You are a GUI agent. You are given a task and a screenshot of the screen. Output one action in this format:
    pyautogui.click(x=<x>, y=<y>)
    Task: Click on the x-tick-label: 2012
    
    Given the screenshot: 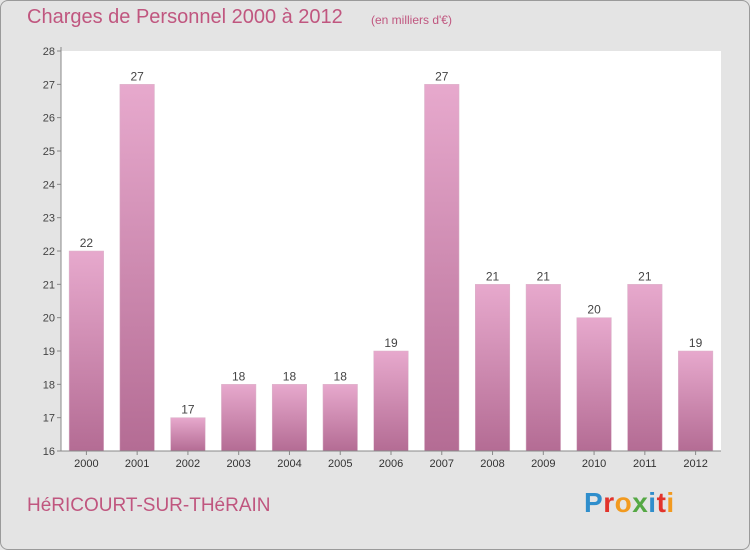 What is the action you would take?
    pyautogui.click(x=695, y=464)
    